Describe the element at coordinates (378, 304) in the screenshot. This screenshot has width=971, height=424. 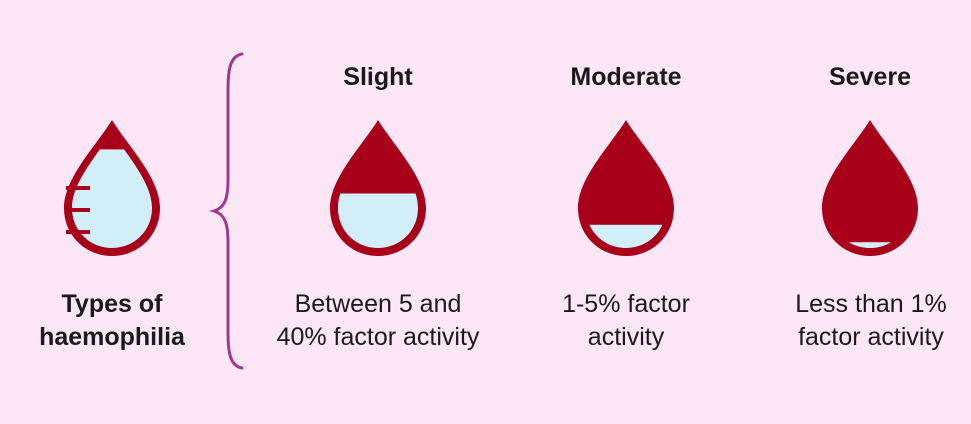
I see `caption-slight-line1: Between 5 and` at that location.